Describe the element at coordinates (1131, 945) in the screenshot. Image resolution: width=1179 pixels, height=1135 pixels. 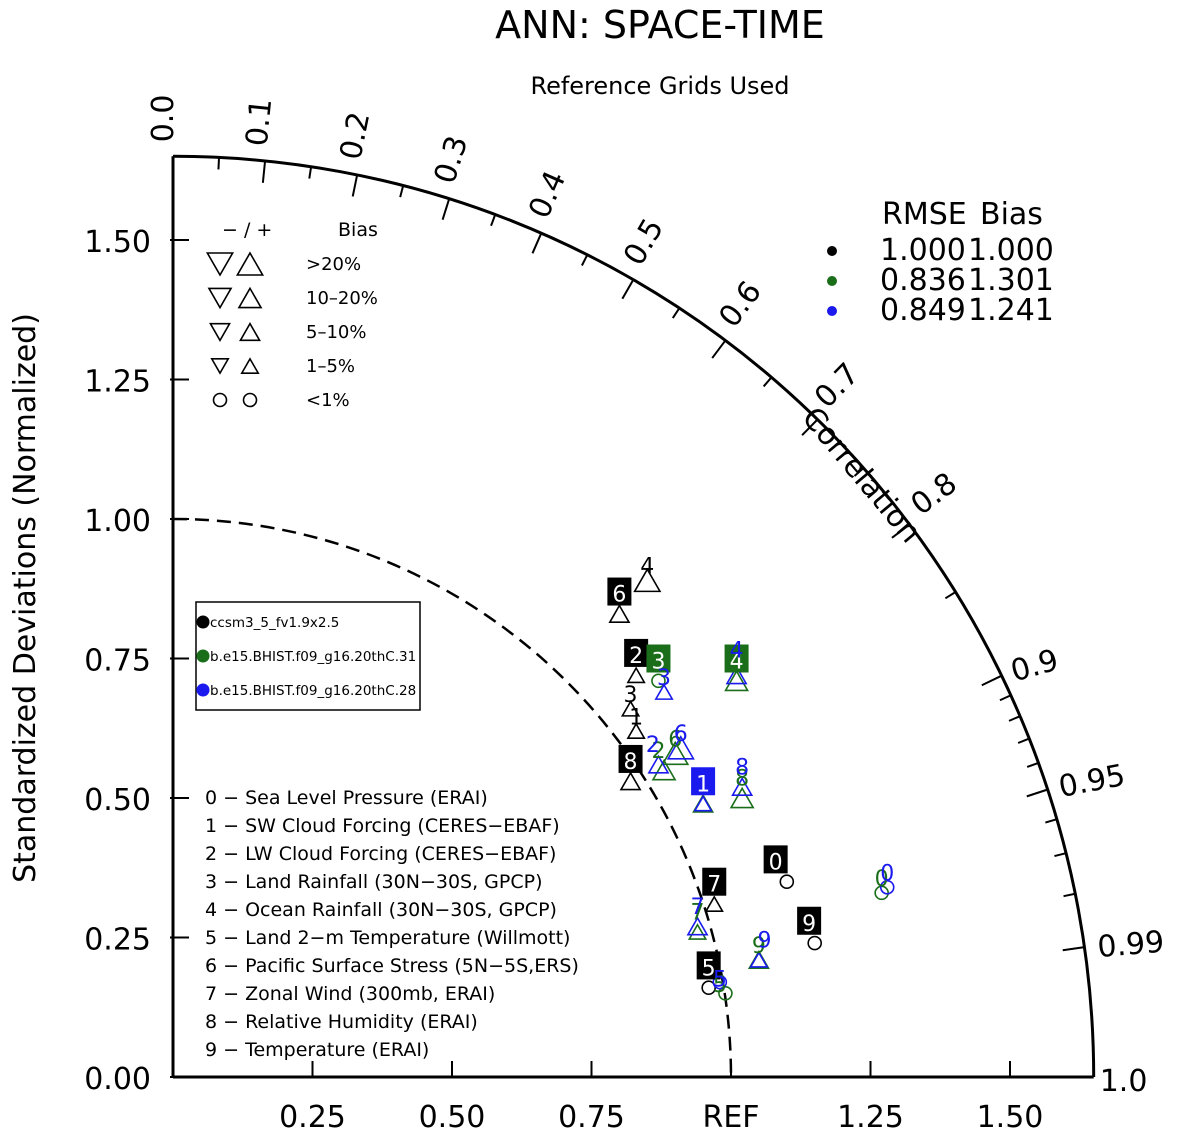
I see `corr-tick-label: 0.99` at that location.